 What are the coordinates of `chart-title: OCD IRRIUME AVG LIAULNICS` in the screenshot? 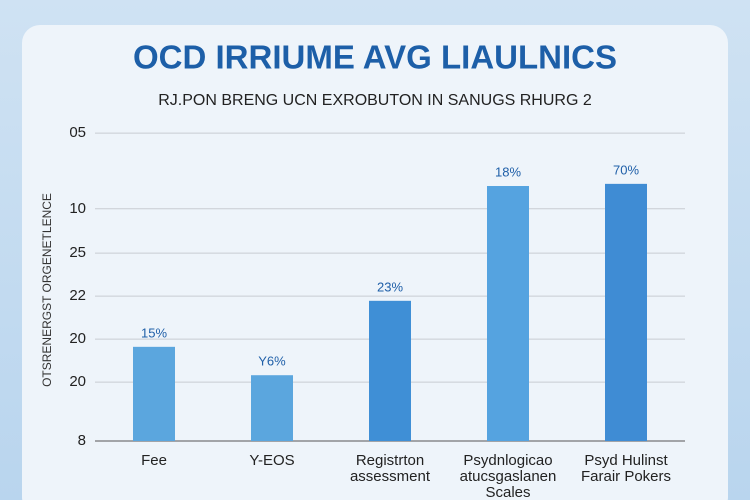 It's located at (375, 57).